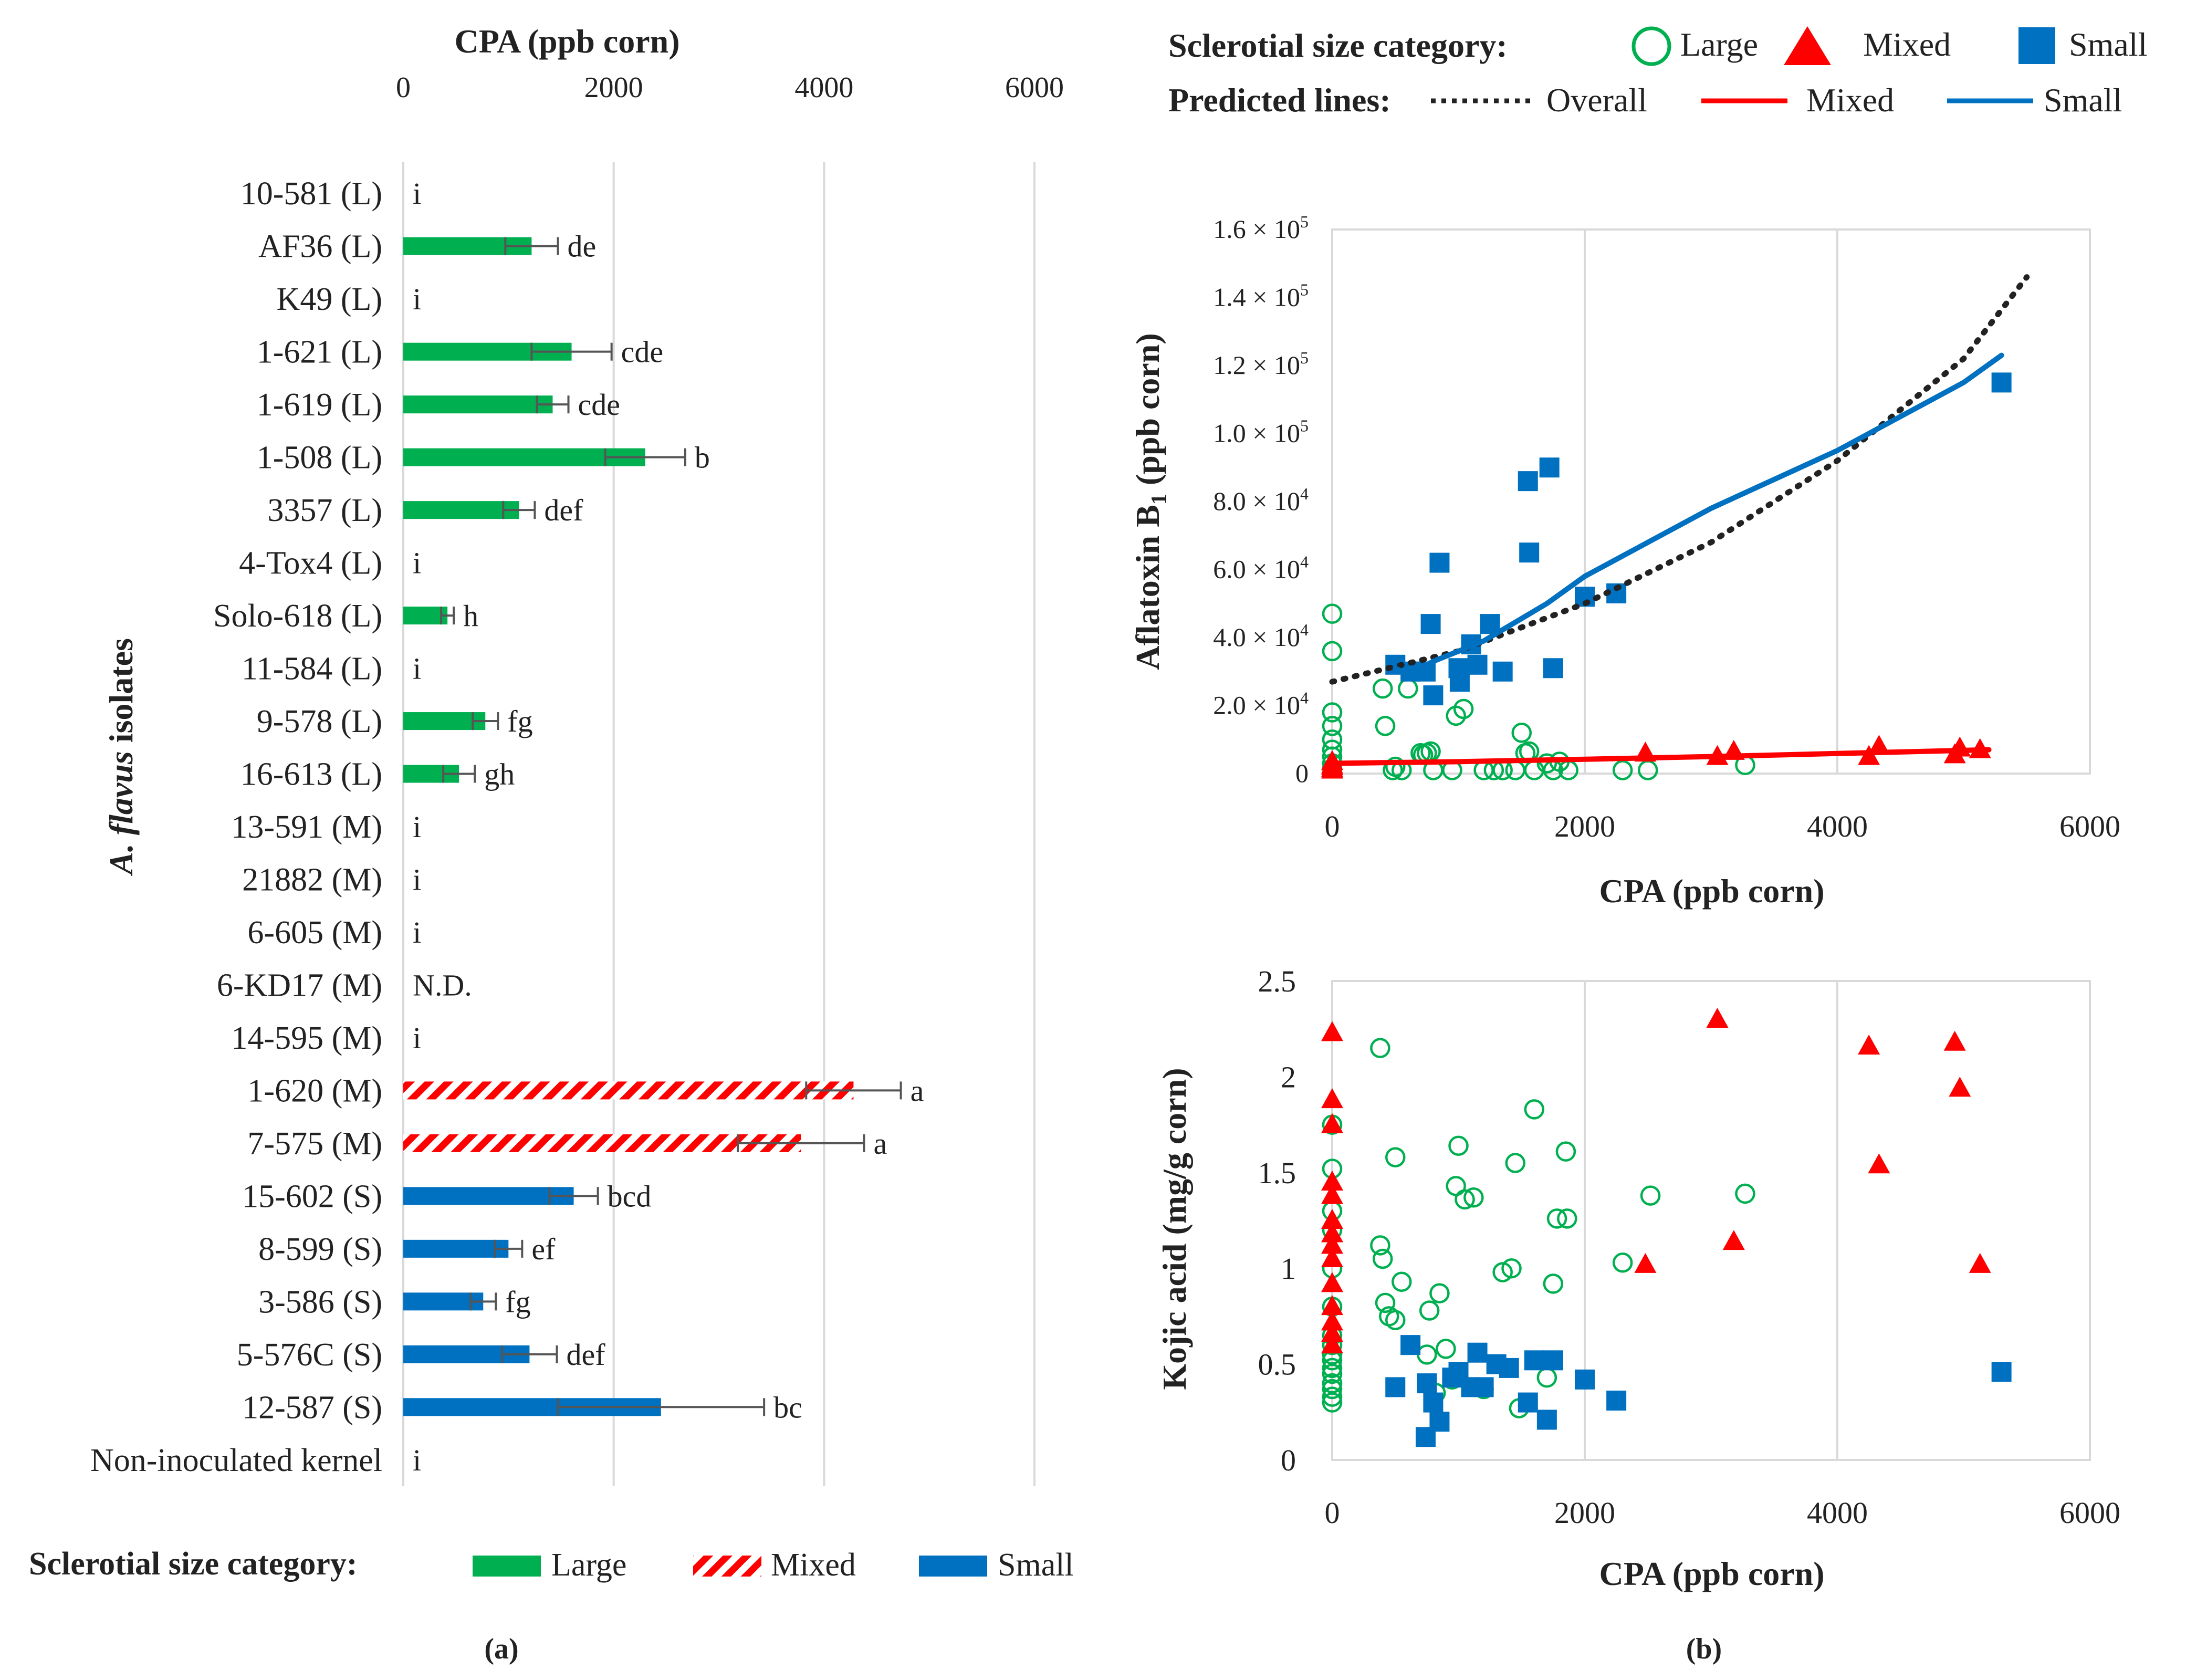  What do you see at coordinates (1850, 100) in the screenshot?
I see `legend-b-mixed-line-label: Mixed` at bounding box center [1850, 100].